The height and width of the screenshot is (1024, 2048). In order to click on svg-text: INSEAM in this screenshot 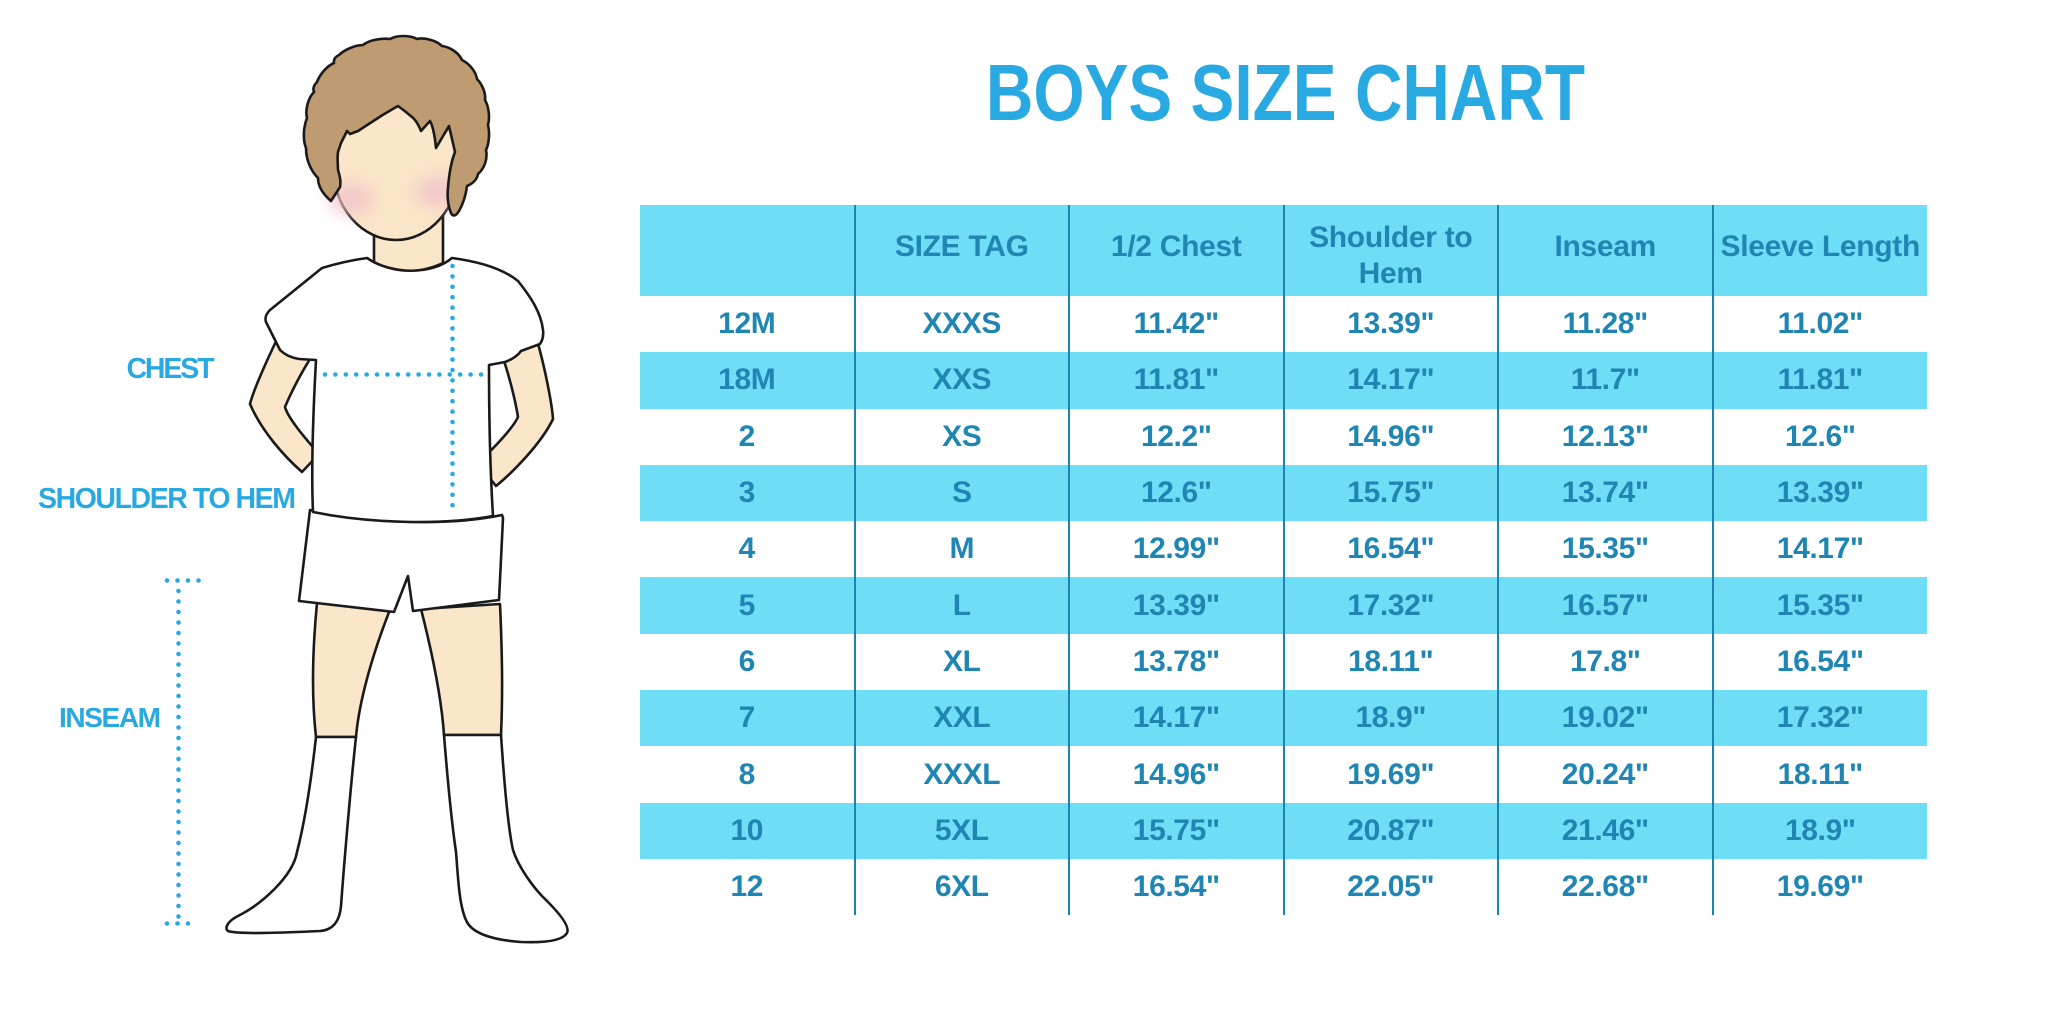, I will do `click(110, 717)`.